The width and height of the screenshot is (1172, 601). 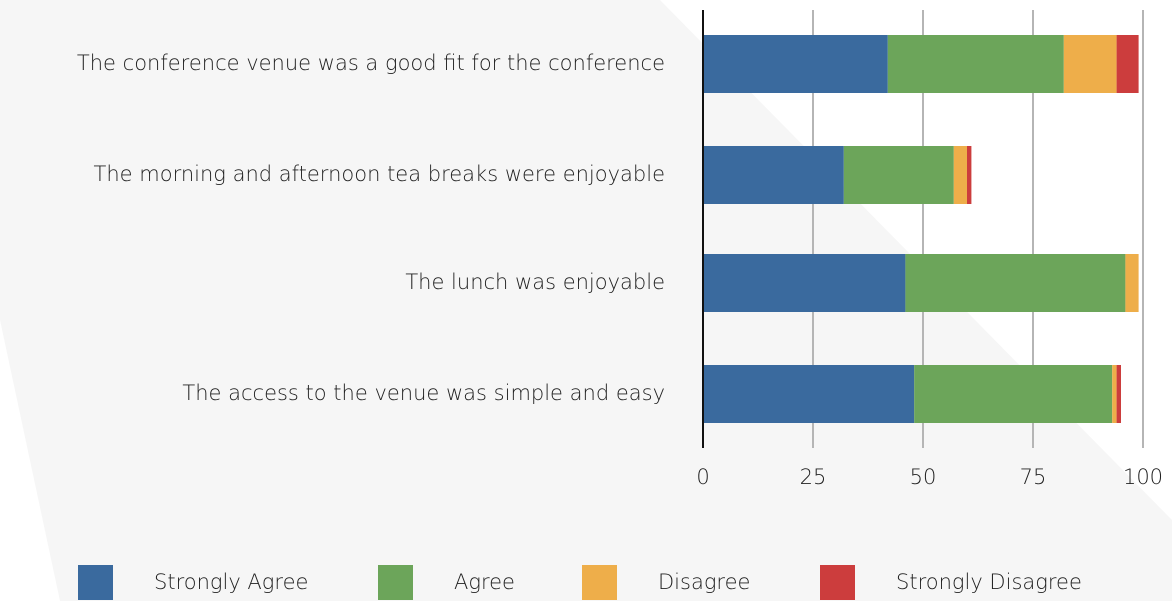 I want to click on x-tick-label: 75, so click(x=1033, y=477).